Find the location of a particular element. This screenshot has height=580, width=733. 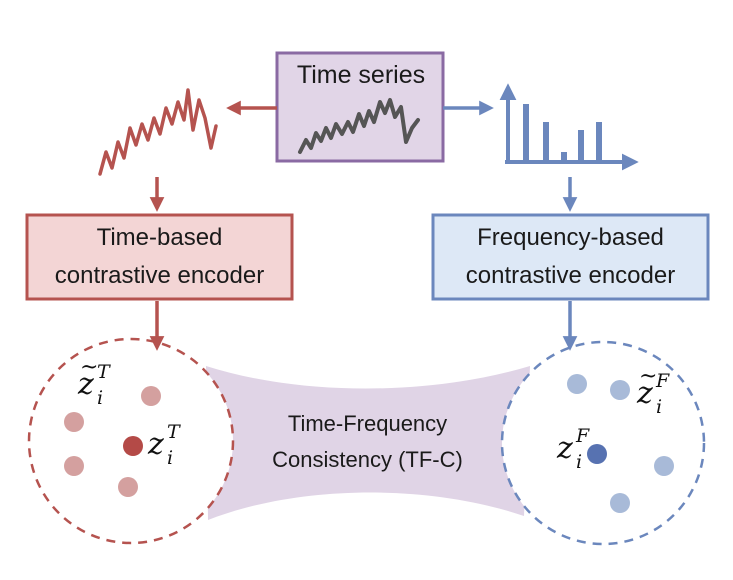

time-series-title: Time series is located at coordinates (361, 74).